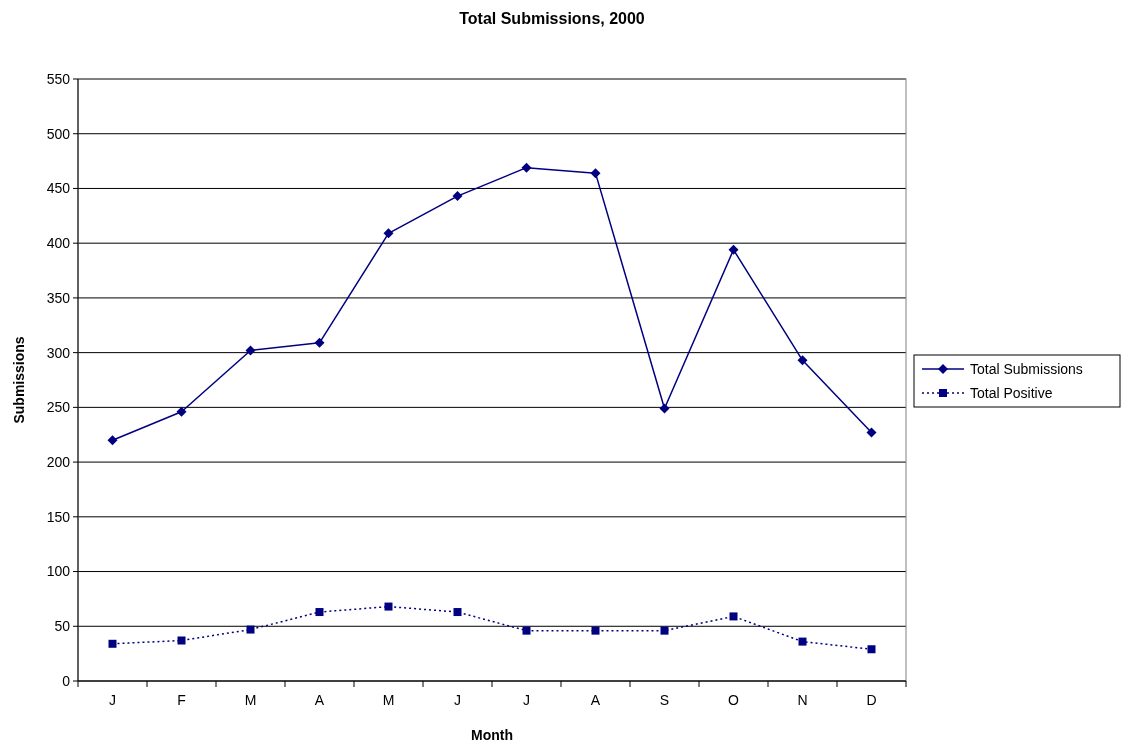  What do you see at coordinates (492, 735) in the screenshot?
I see `x-axis-title: Month` at bounding box center [492, 735].